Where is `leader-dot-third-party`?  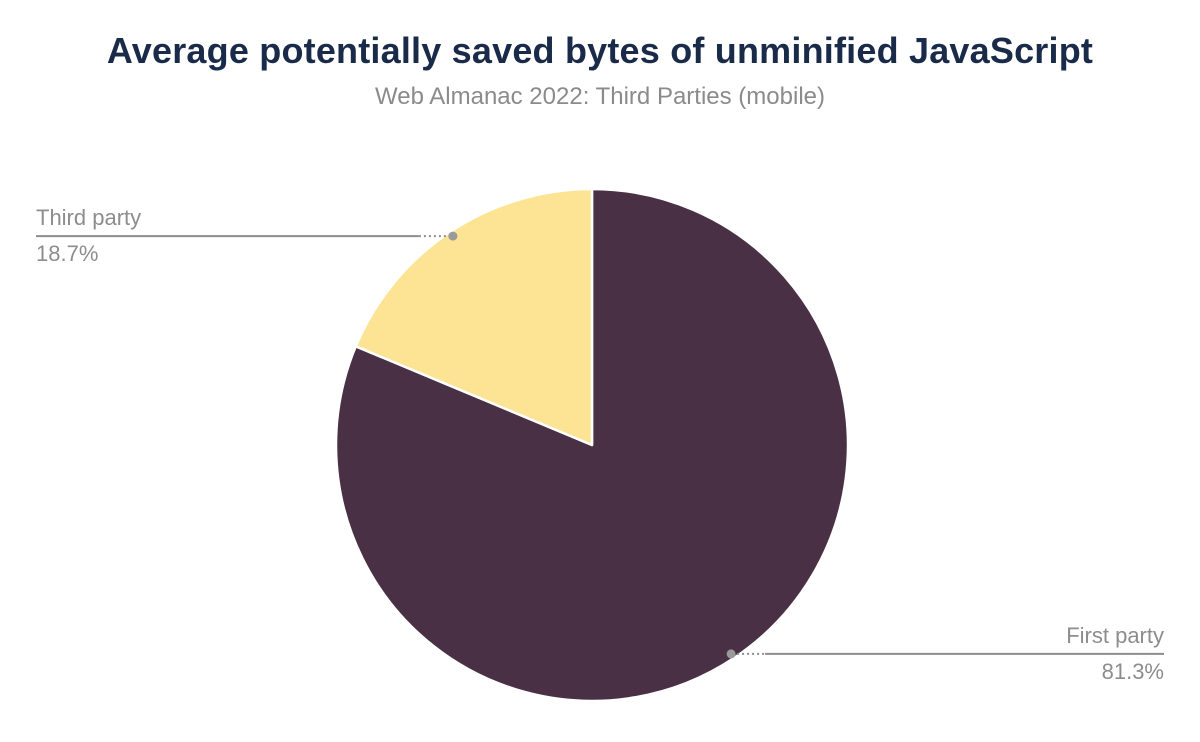
leader-dot-third-party is located at coordinates (453, 236).